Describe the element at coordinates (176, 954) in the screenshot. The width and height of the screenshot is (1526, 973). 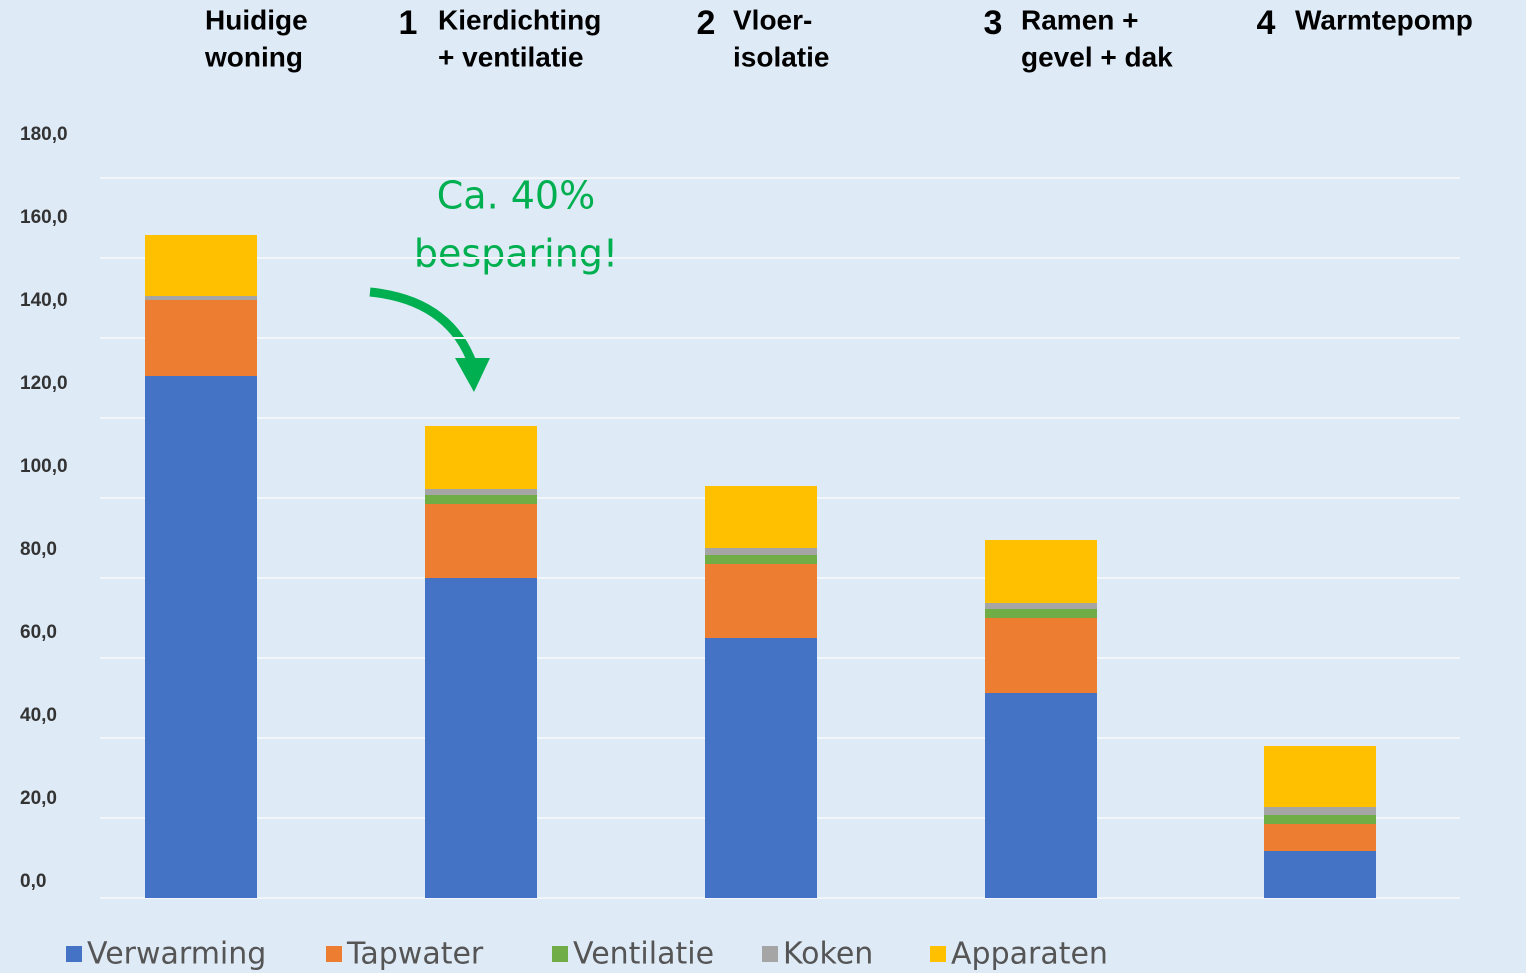
I see `legend-label: Verwarming` at that location.